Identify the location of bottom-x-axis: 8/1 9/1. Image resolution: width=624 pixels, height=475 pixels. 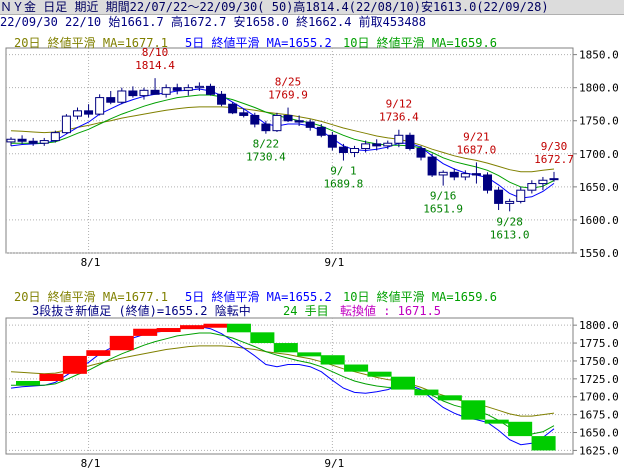
(213, 463).